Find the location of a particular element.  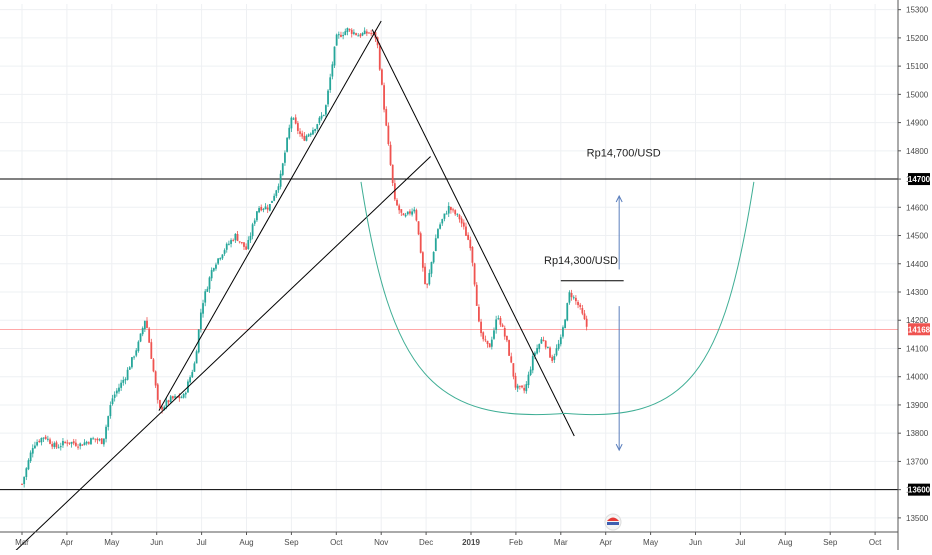

y-tick-label: 14100 is located at coordinates (917, 348).